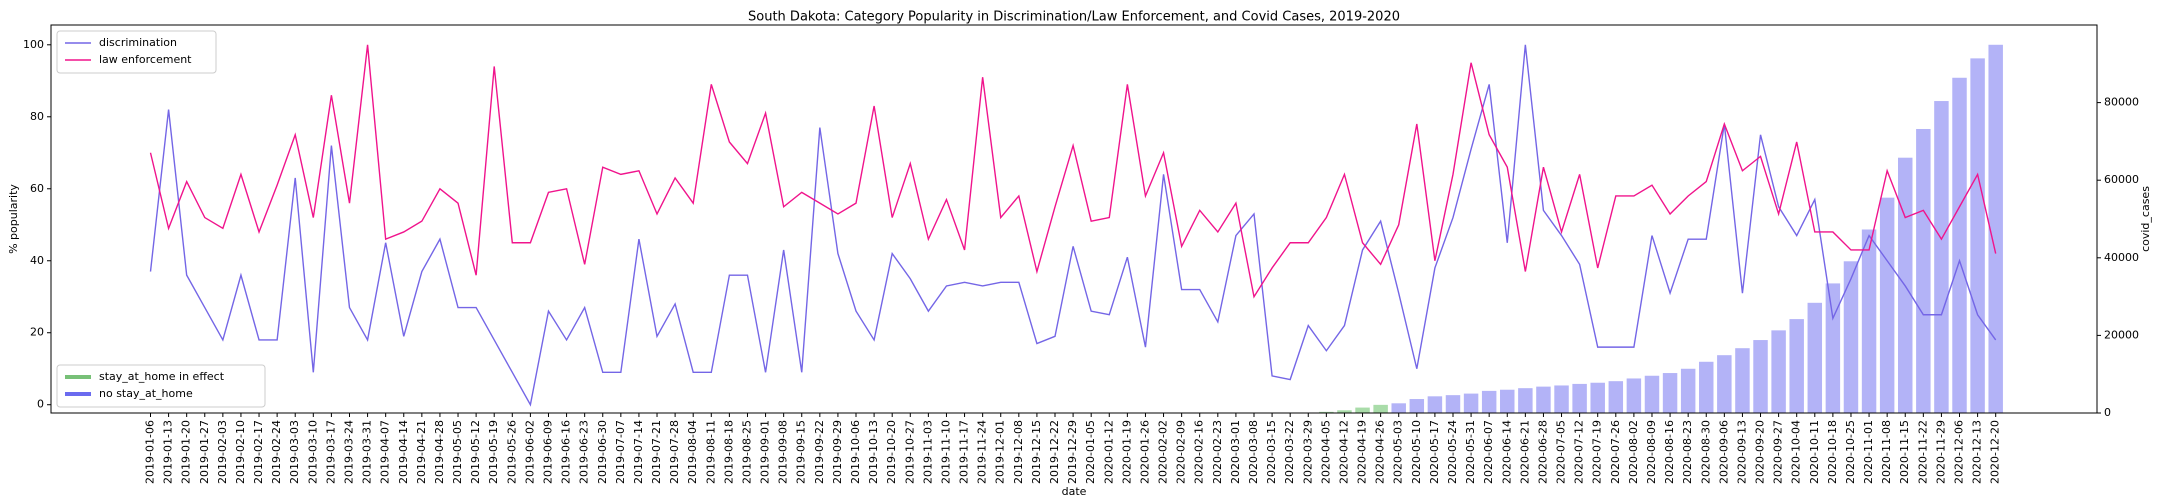 The height and width of the screenshot is (504, 2160). Describe the element at coordinates (168, 452) in the screenshot. I see `x-tick-label: 2019-01-13` at that location.